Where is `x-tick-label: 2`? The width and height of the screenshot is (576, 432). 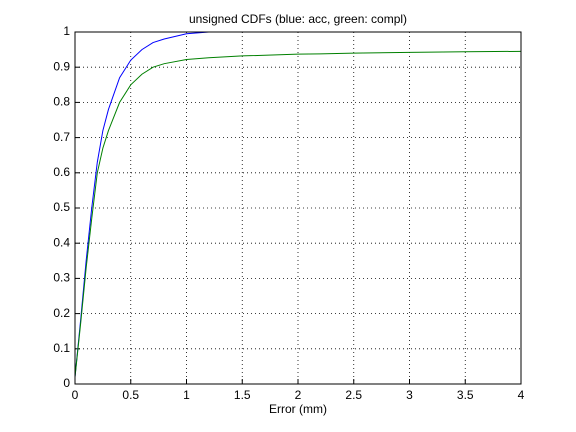
x-tick-label: 2 is located at coordinates (298, 395).